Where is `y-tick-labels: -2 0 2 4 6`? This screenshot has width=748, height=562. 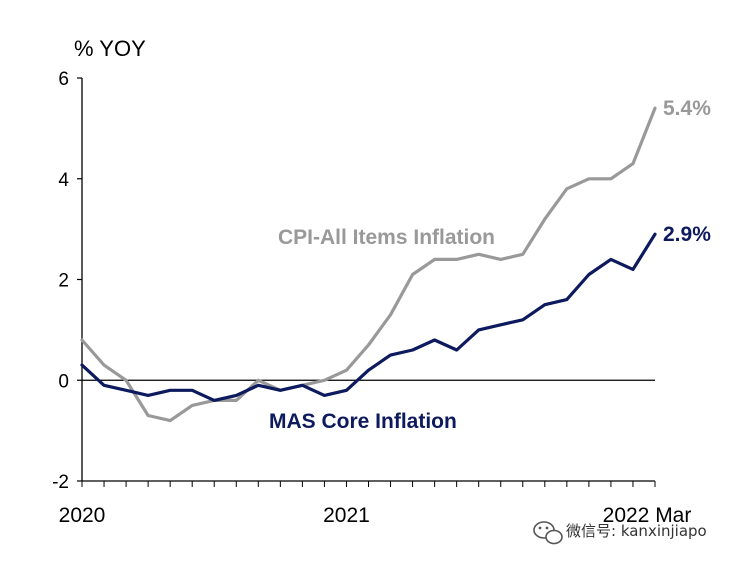
y-tick-labels: -2 0 2 4 6 is located at coordinates (60, 281).